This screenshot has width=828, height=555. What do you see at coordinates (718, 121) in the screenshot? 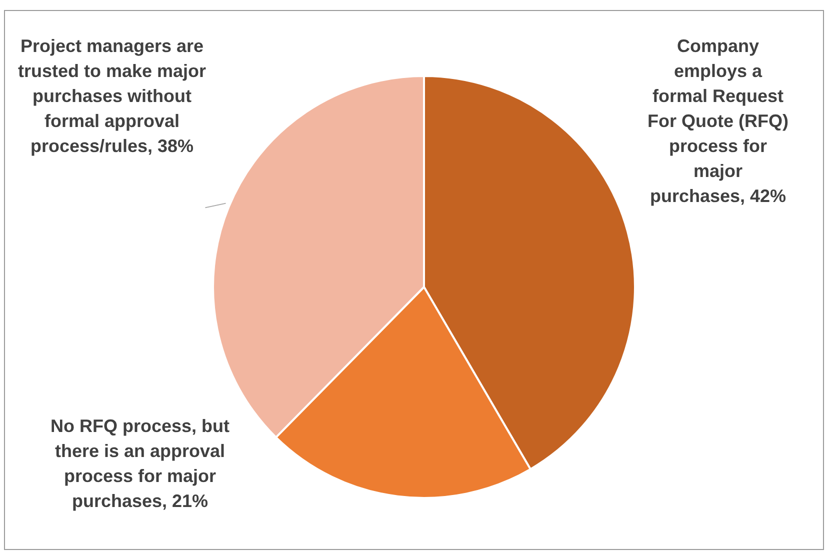
I see `slice-label: Company employs a formal Request For Quote (RFQ) process for major purchases, 42%` at bounding box center [718, 121].